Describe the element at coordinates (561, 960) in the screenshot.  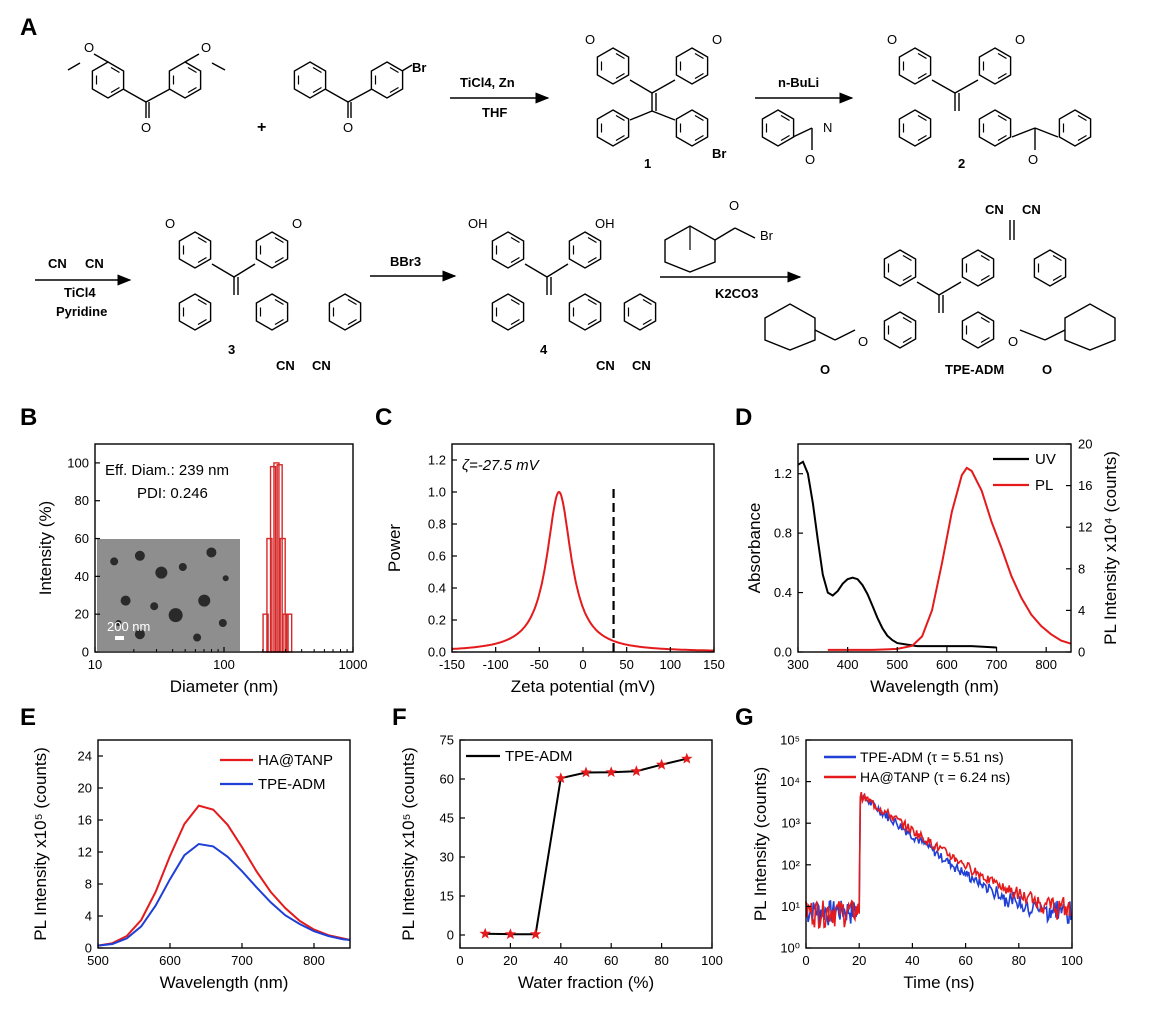
I see `x-tick-label: 40` at that location.